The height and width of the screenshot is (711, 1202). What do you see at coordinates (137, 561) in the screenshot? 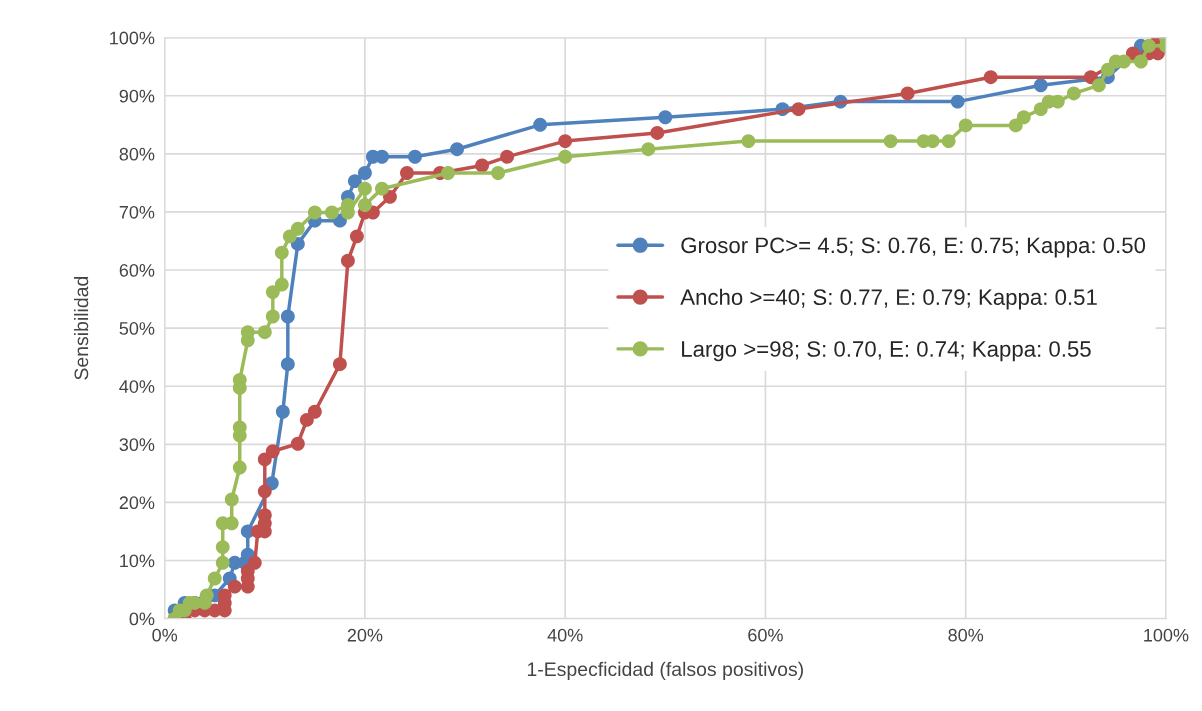
I see `y-tick-label: 10%` at bounding box center [137, 561].